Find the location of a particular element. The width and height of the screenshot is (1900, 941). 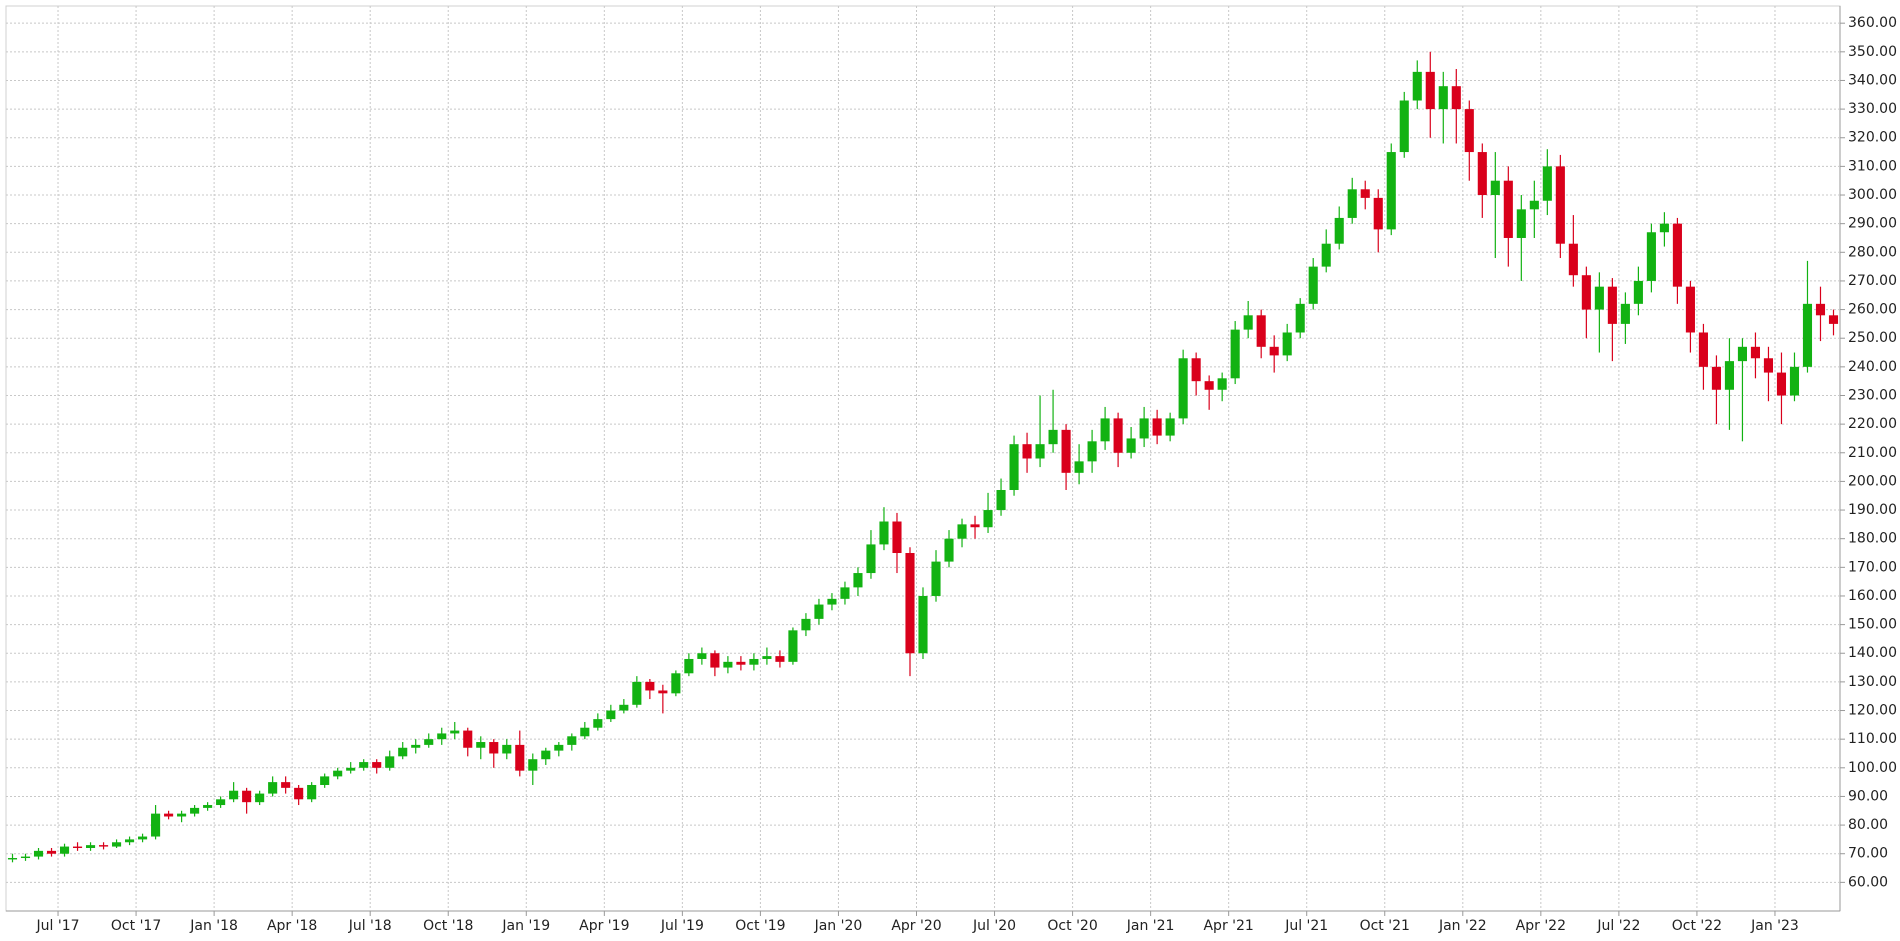

x-tick-label: Oct '17 is located at coordinates (136, 926).